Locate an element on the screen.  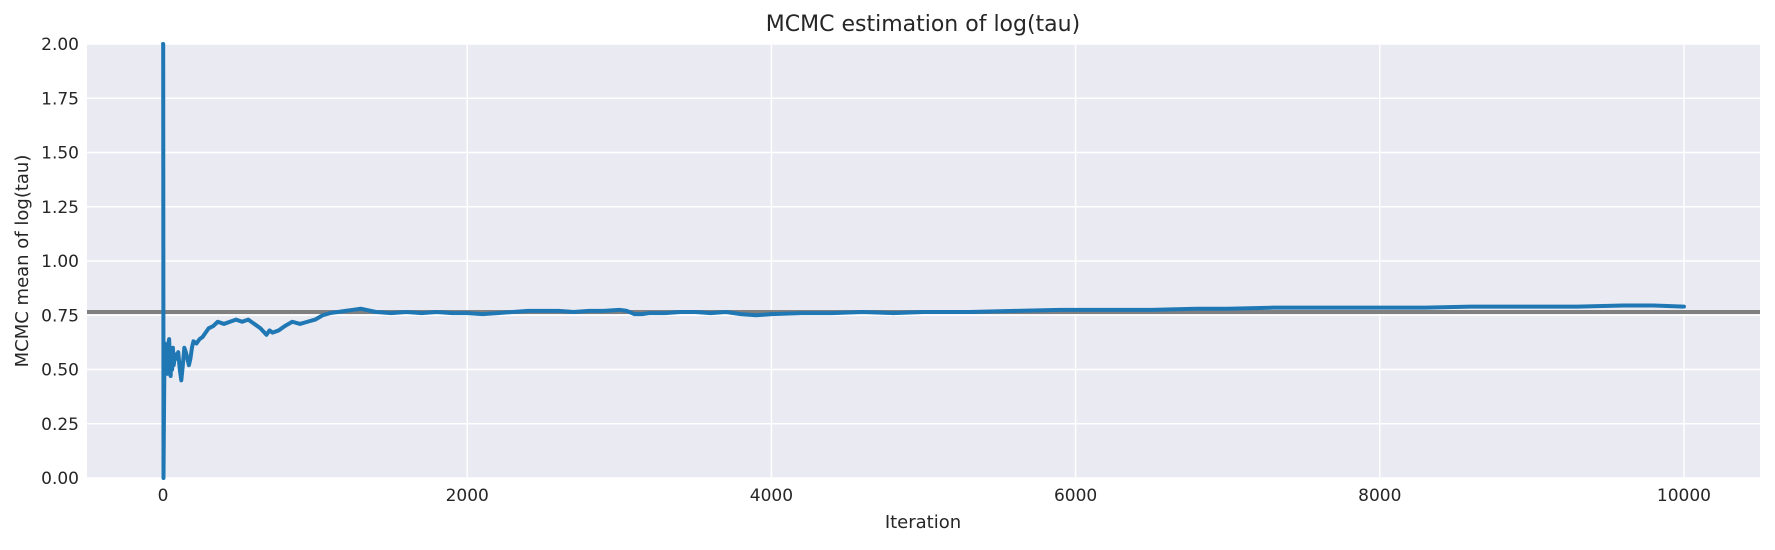
y-tick-label: 0.25 is located at coordinates (60, 425).